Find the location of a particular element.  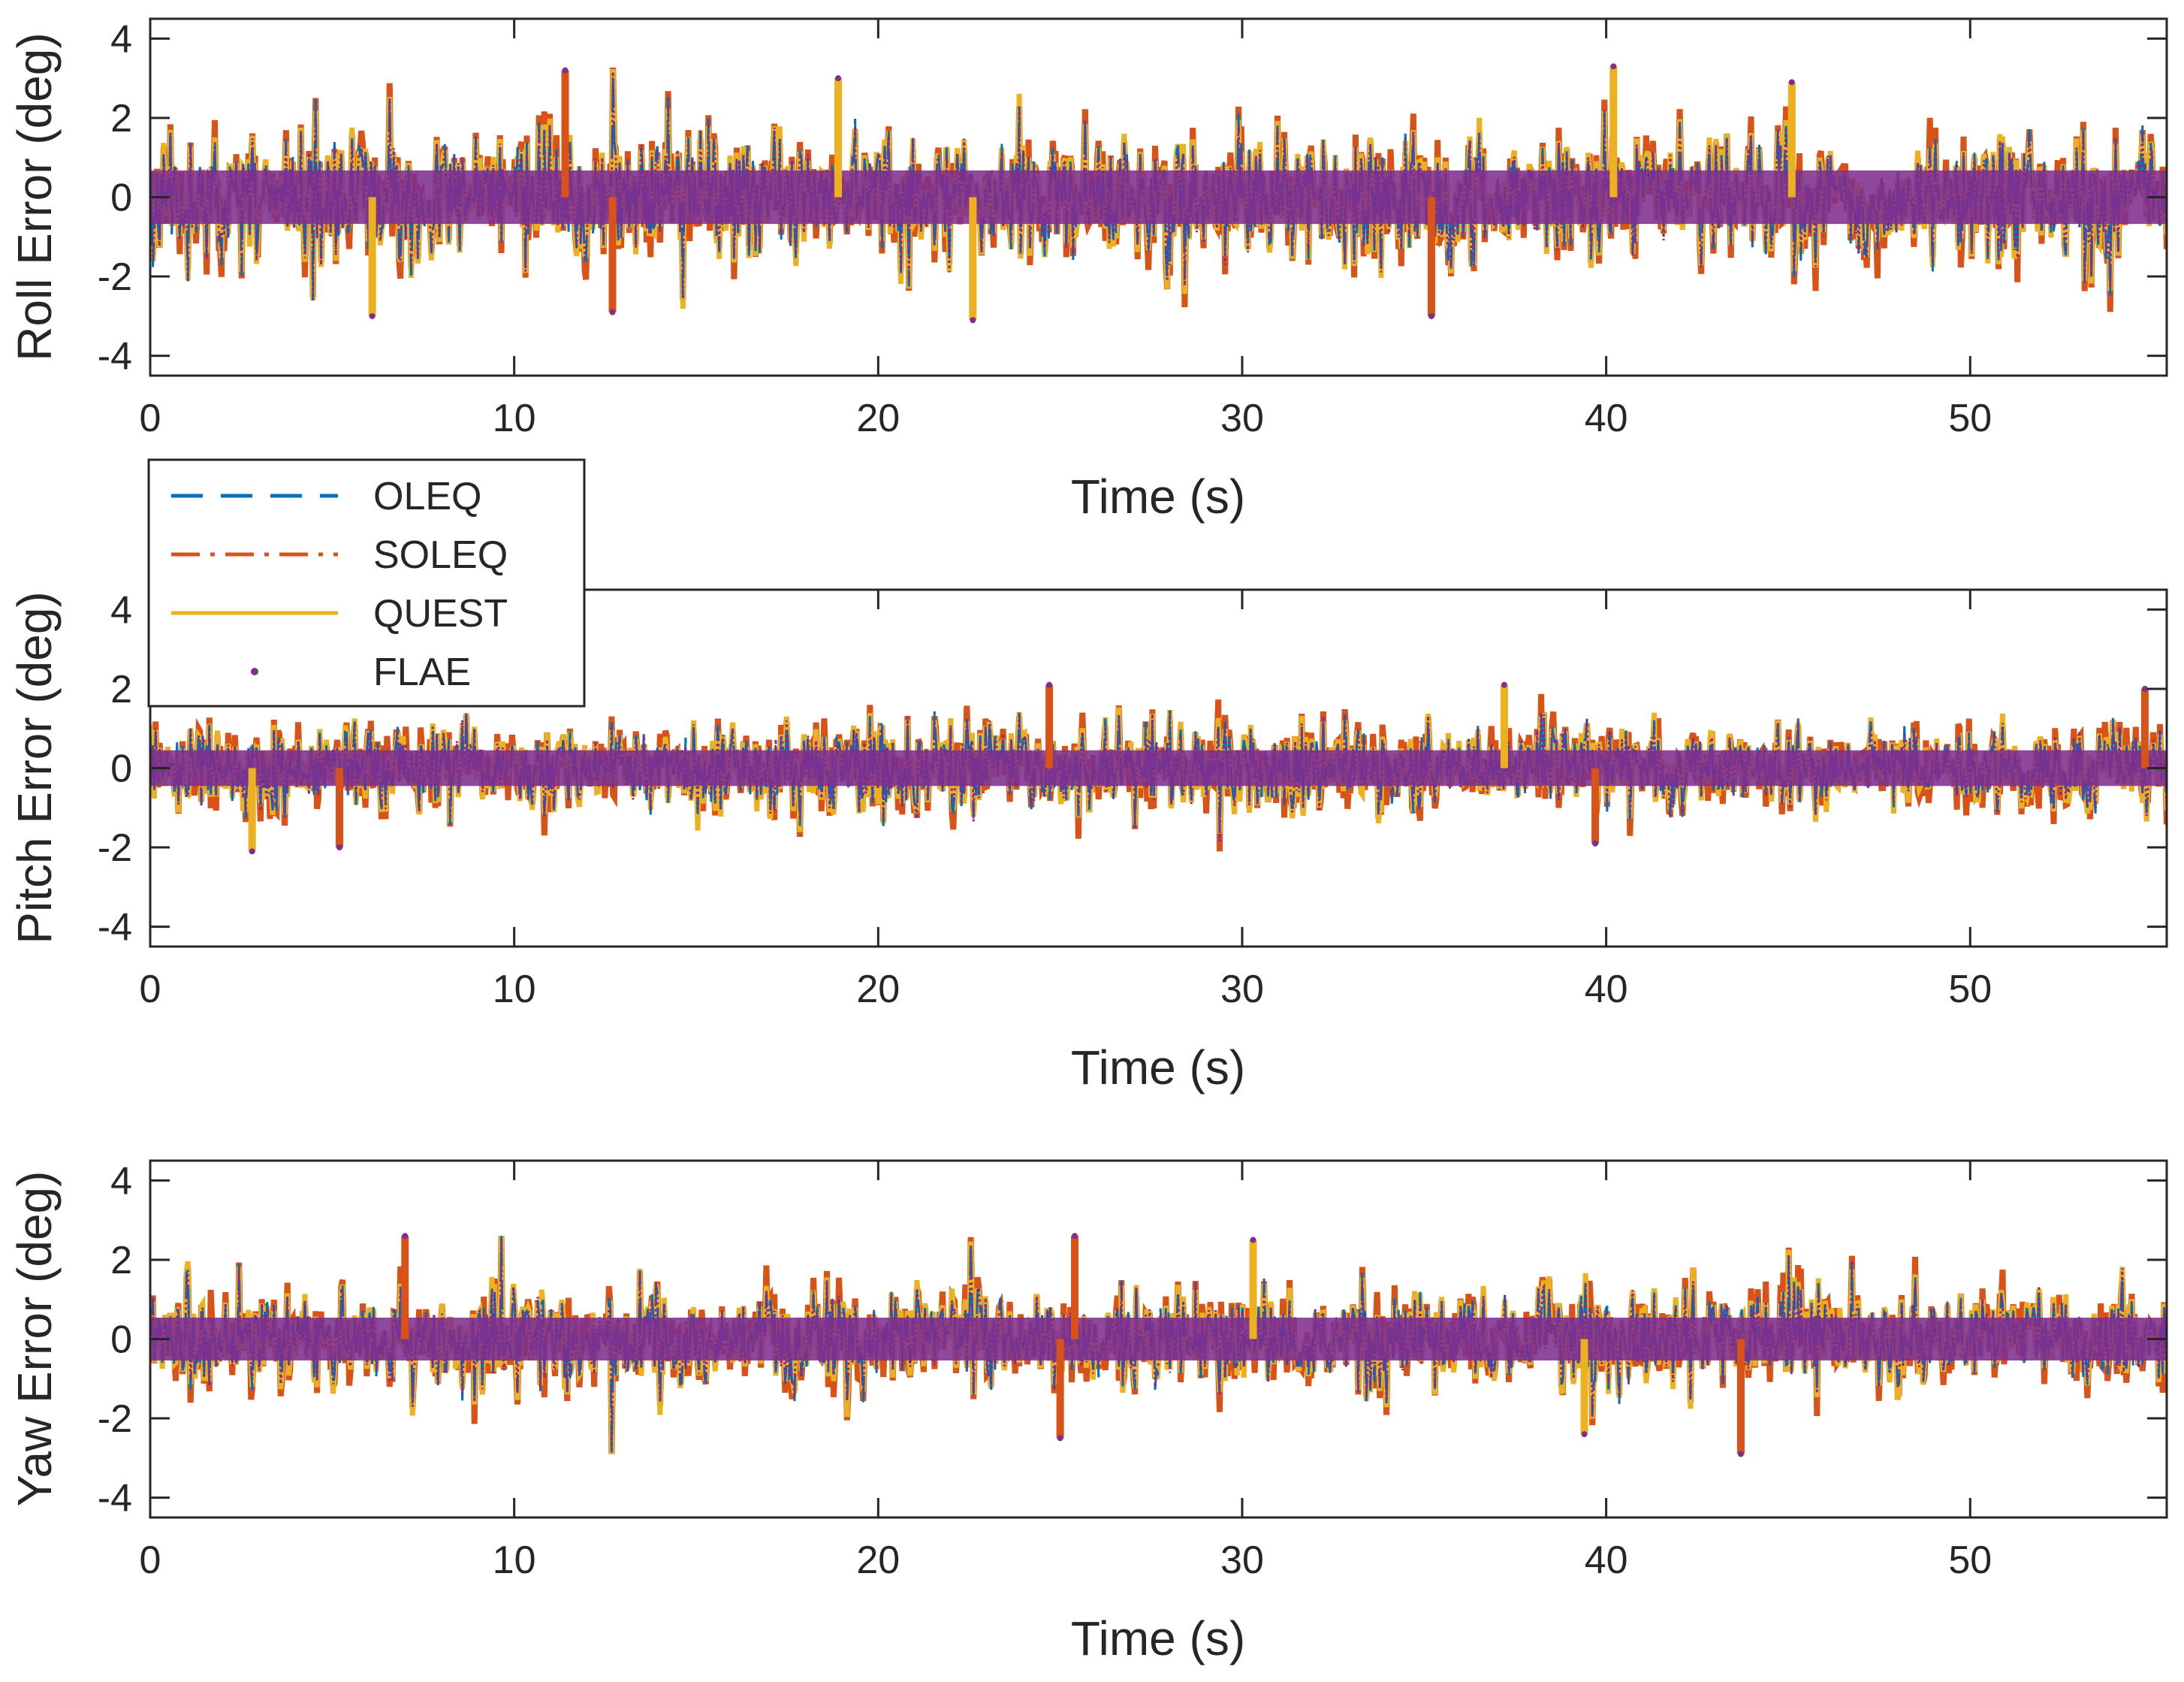

ytick-label-pitch: 2 is located at coordinates (121, 689).